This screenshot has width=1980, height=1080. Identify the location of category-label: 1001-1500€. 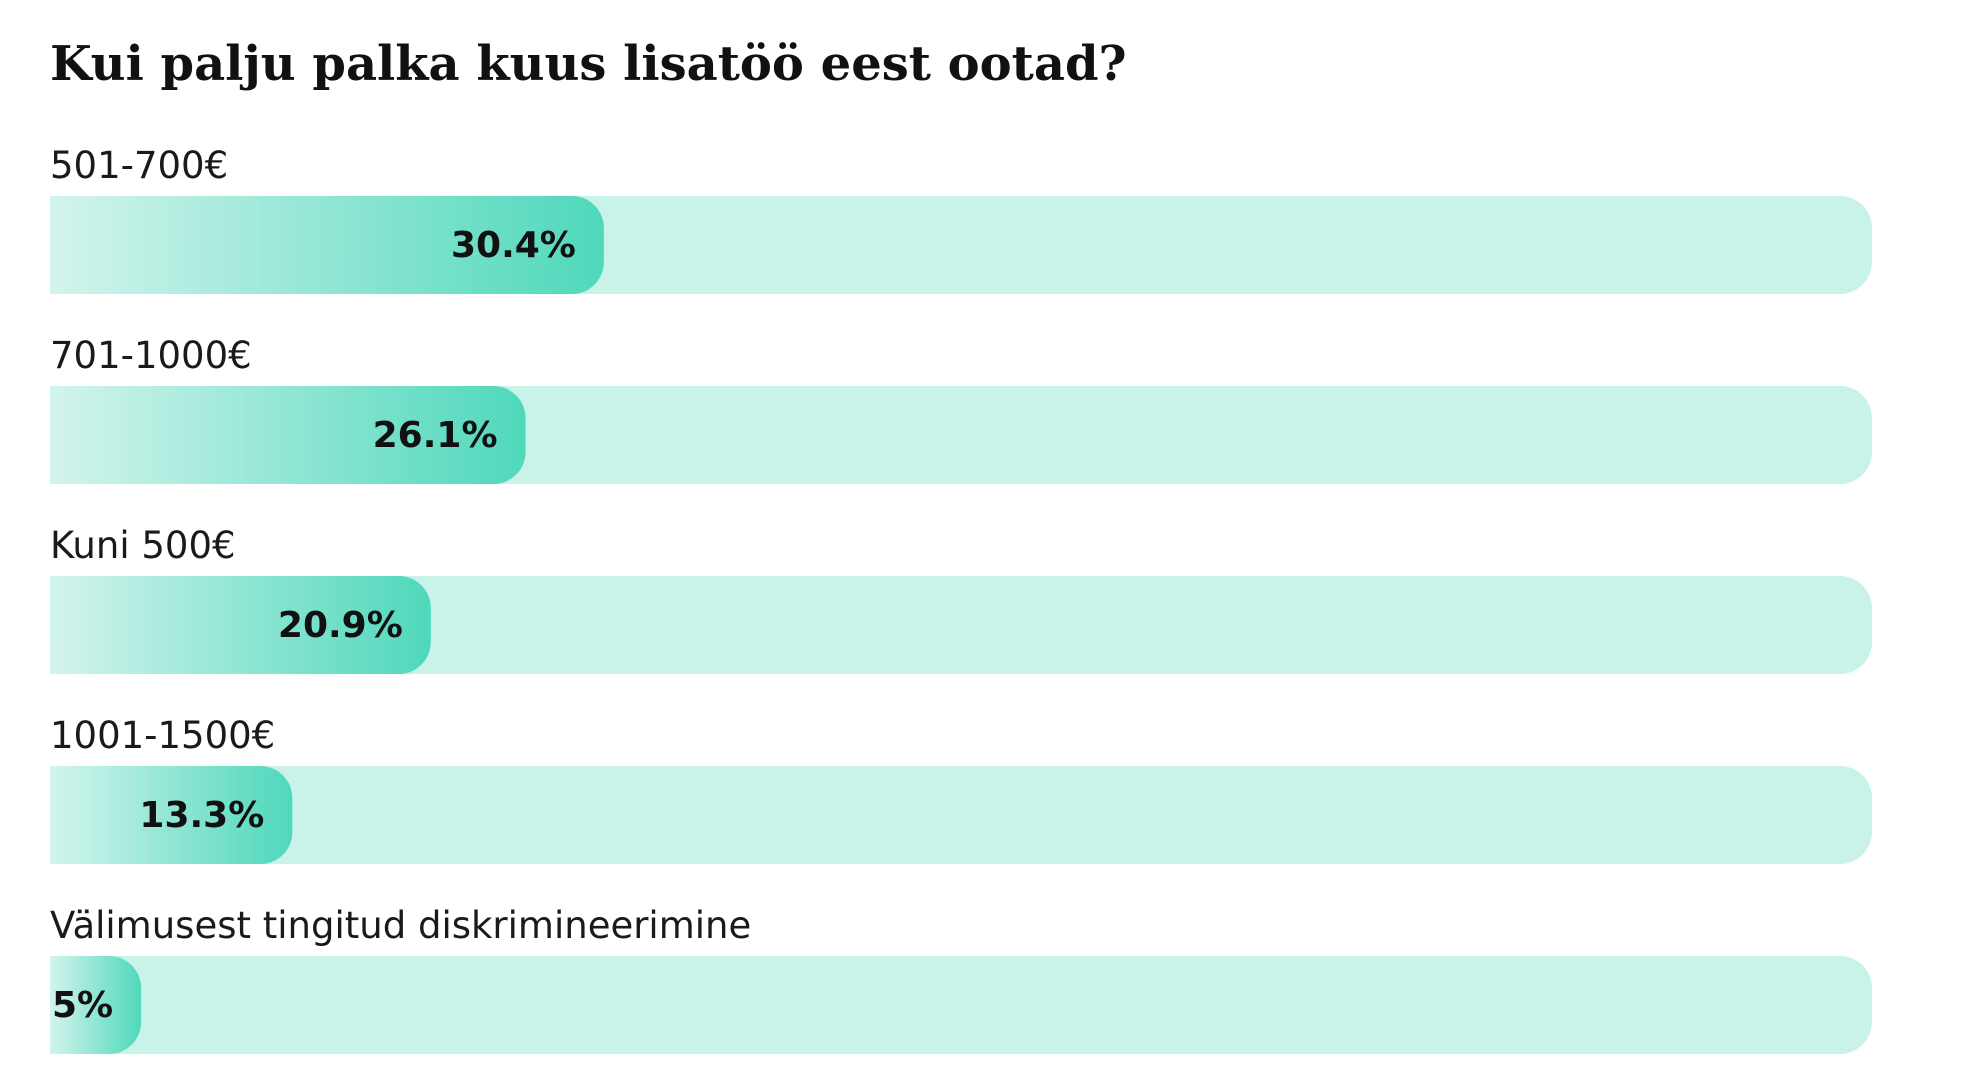
(162, 735).